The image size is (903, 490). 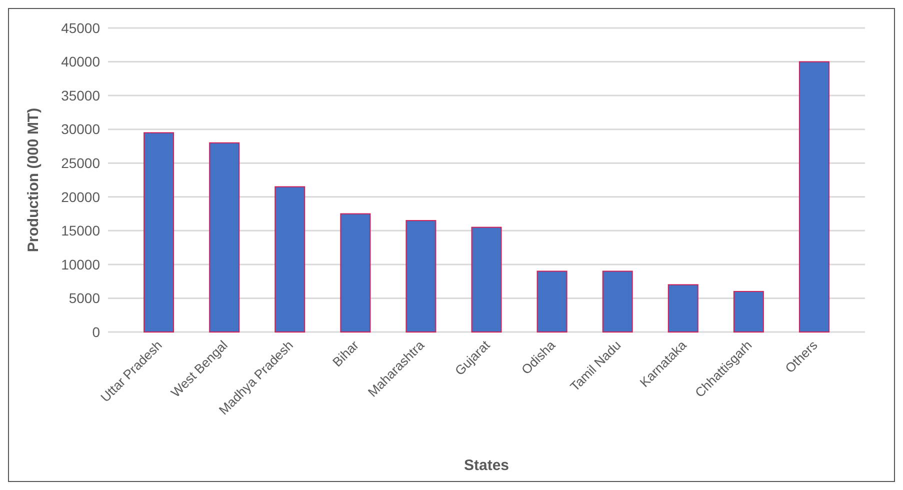 I want to click on x-axis-title: States, so click(x=487, y=465).